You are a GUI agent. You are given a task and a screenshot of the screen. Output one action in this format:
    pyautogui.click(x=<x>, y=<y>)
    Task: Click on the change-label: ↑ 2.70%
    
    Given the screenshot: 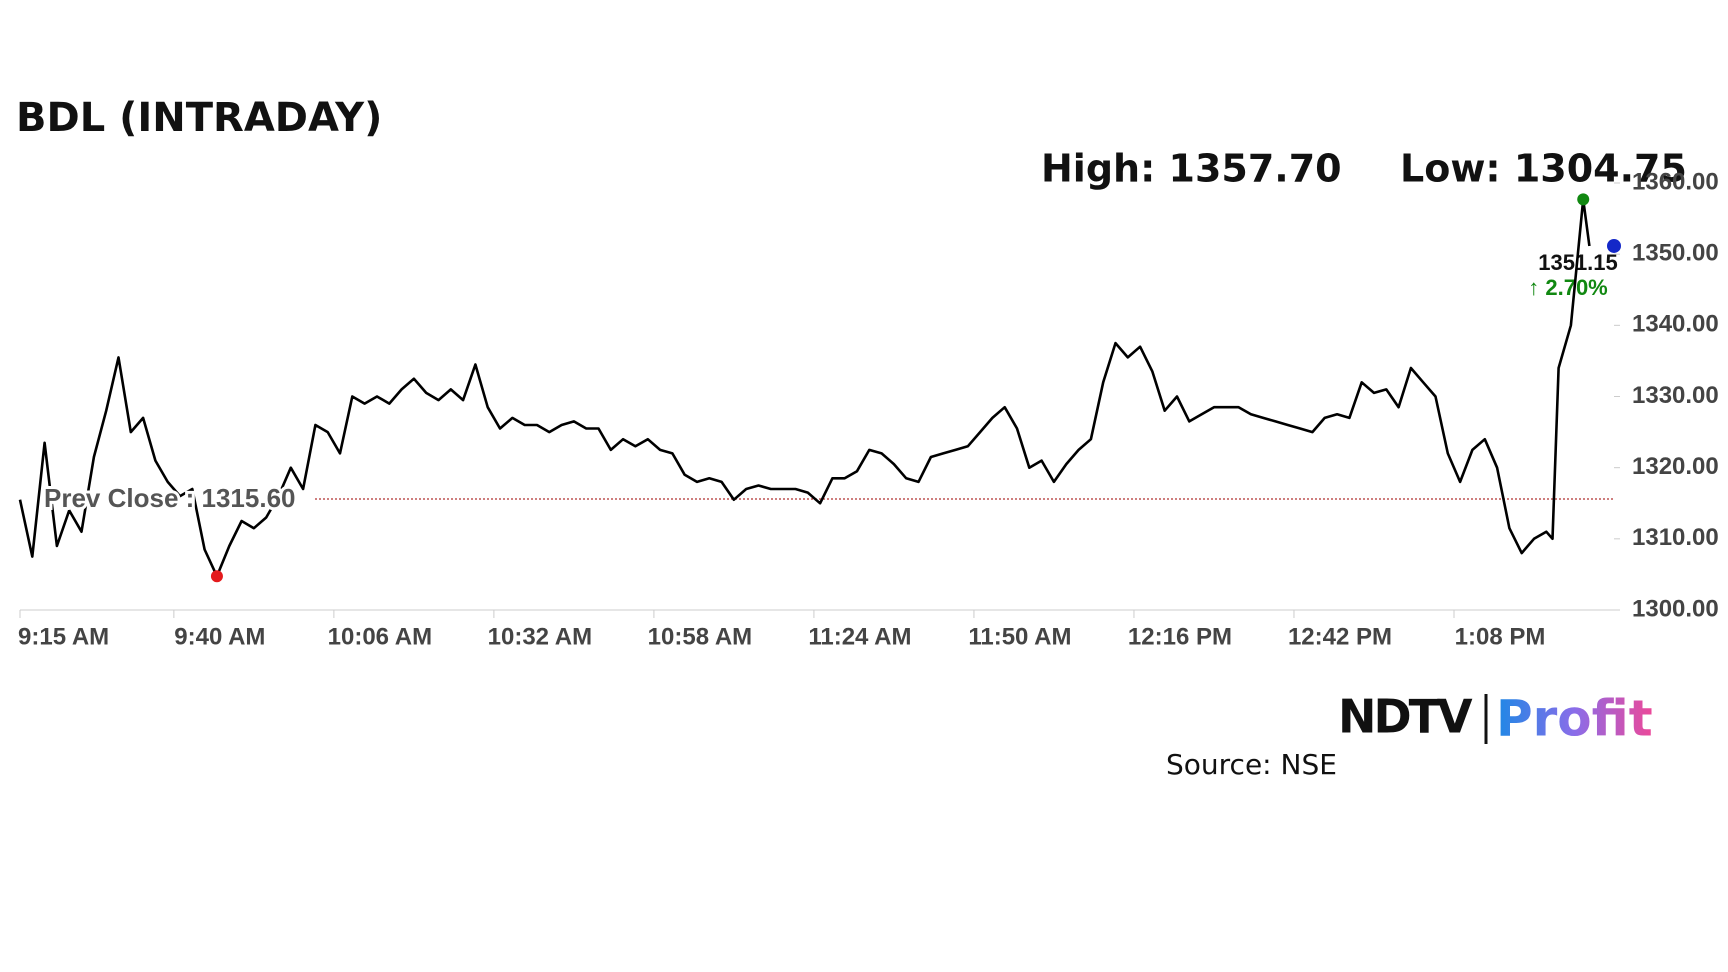 What is the action you would take?
    pyautogui.click(x=1568, y=287)
    